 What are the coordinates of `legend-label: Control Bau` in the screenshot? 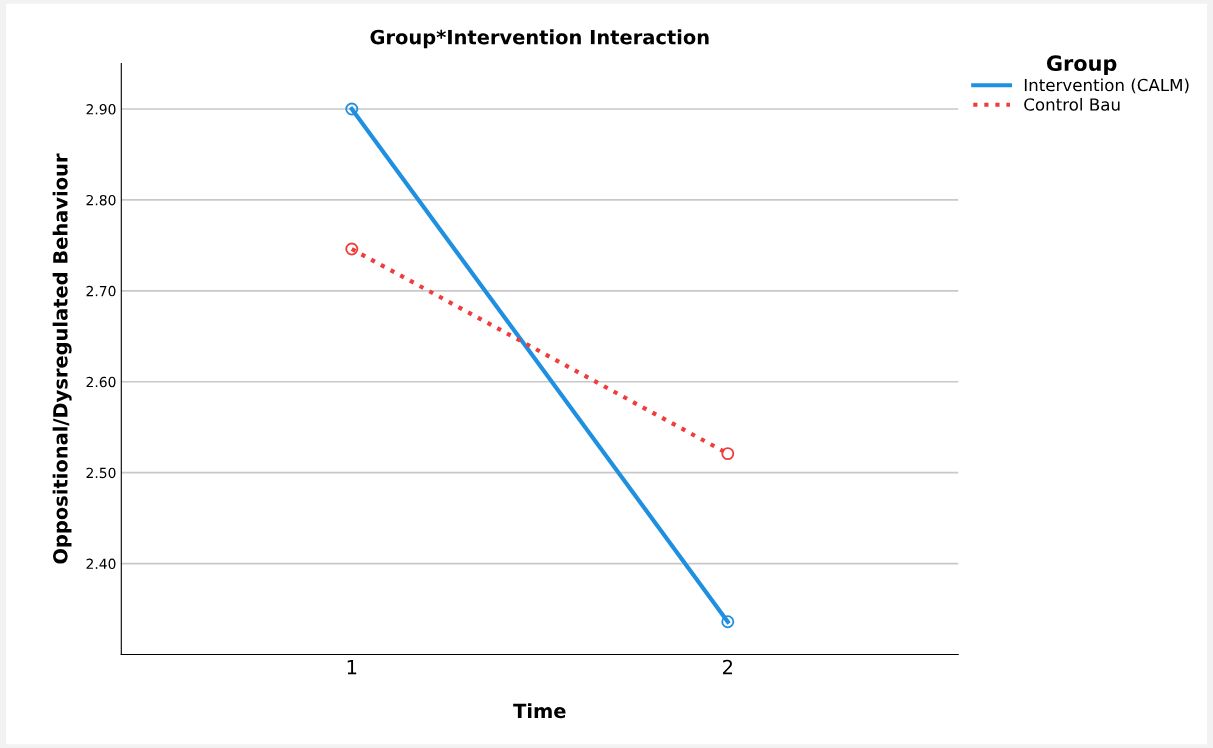 It's located at (1072, 104).